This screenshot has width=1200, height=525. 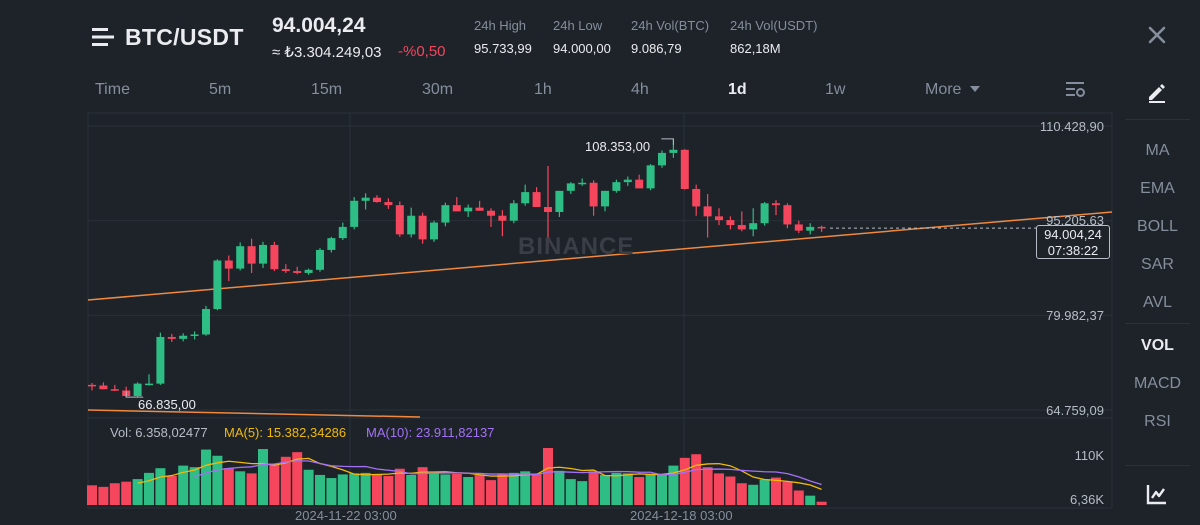 What do you see at coordinates (1157, 494) in the screenshot?
I see `chart-tools-icon` at bounding box center [1157, 494].